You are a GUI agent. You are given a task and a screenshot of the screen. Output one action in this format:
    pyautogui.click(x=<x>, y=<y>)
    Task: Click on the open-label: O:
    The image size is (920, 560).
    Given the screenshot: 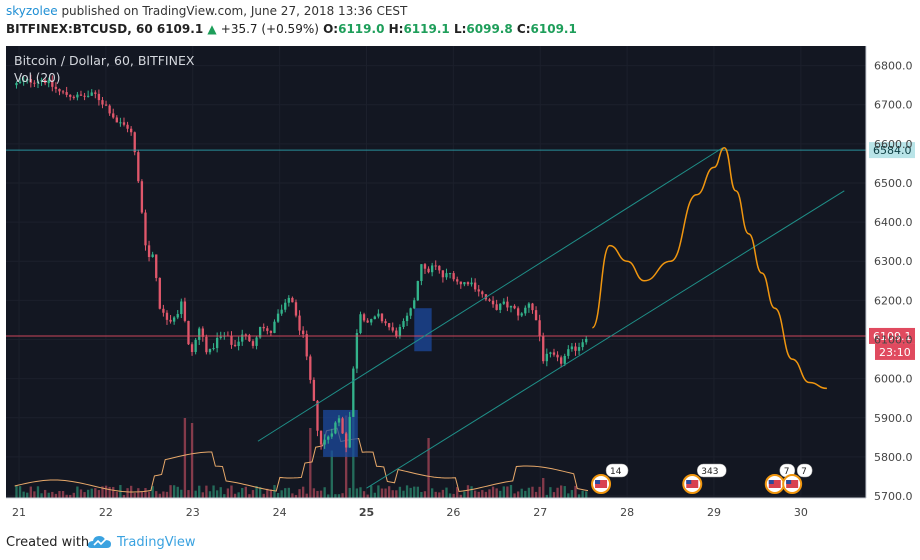 What is the action you would take?
    pyautogui.click(x=331, y=29)
    